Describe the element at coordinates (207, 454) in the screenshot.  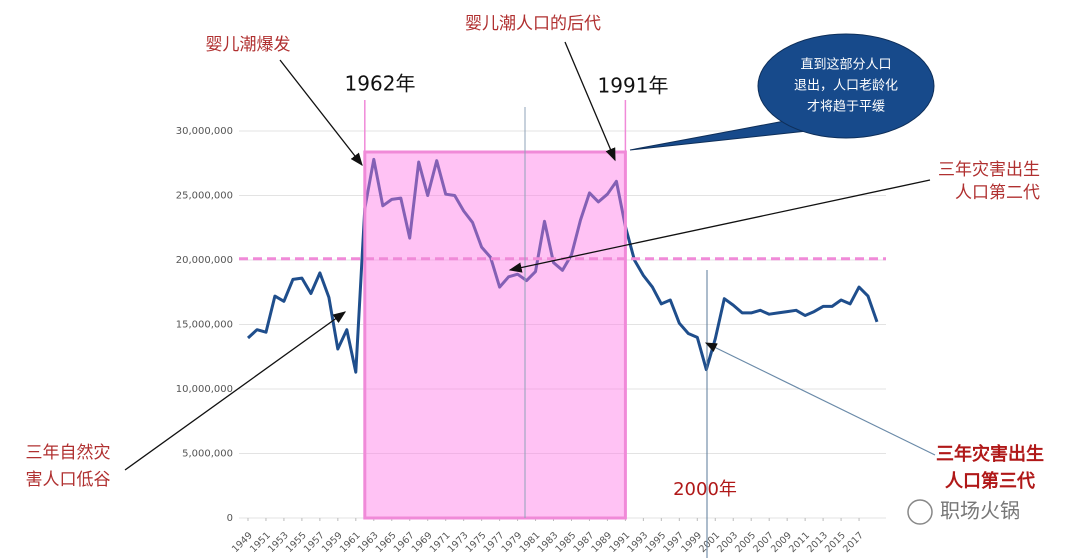
I see `y-tick-label: 5,000,000` at that location.